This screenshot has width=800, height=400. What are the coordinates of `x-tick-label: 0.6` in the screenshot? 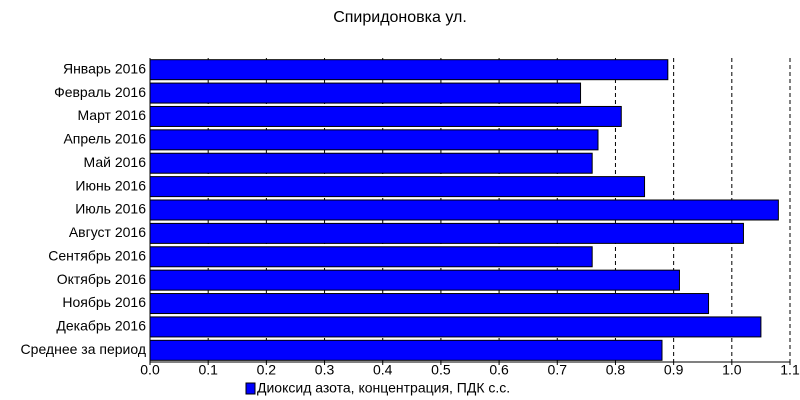 It's located at (499, 370).